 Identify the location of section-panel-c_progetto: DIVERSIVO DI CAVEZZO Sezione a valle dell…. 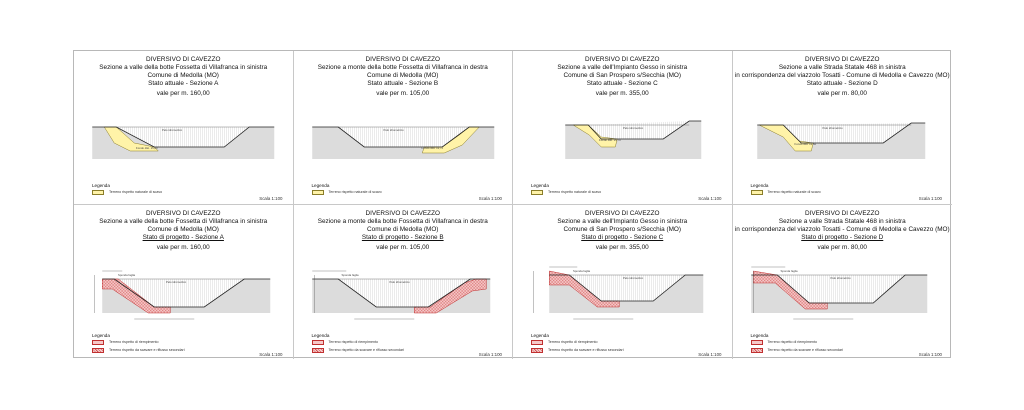
(623, 282).